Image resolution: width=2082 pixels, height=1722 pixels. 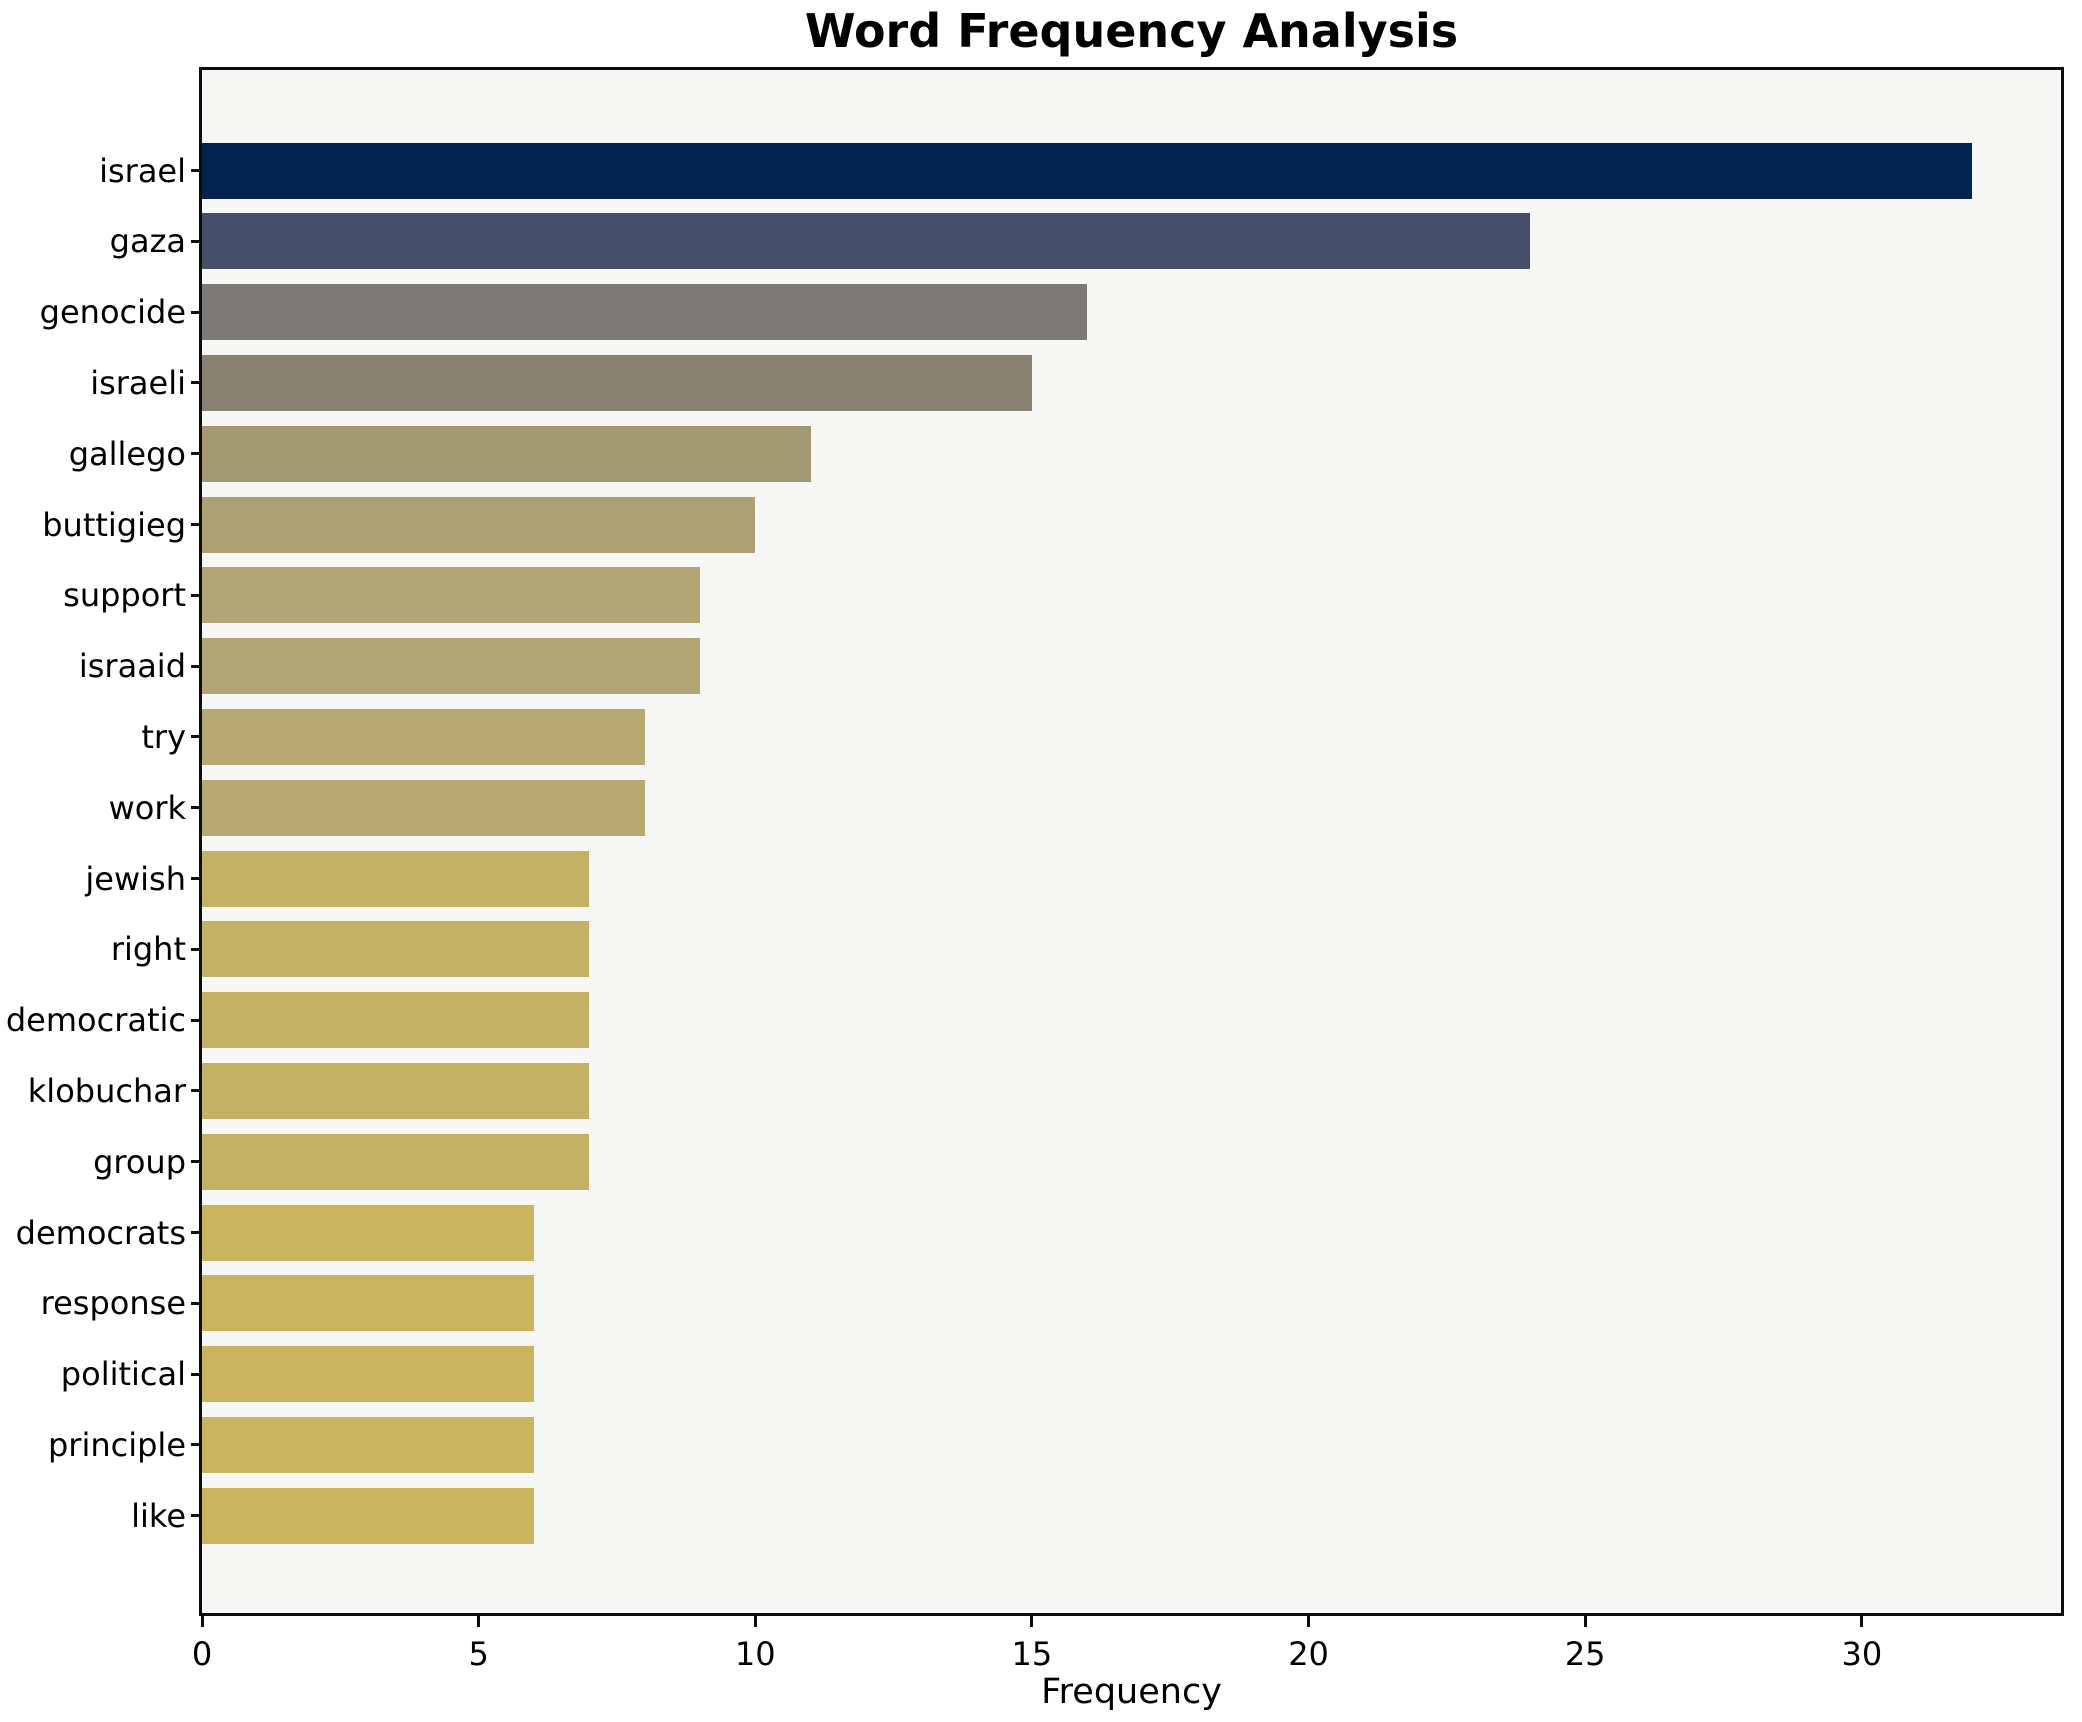 What do you see at coordinates (132, 666) in the screenshot?
I see `y-tick-label-israaid: israaid` at bounding box center [132, 666].